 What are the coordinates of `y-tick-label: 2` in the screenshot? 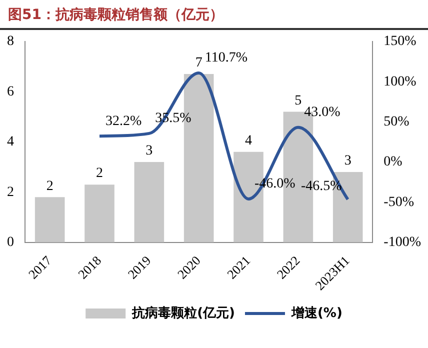 It's located at (10, 192).